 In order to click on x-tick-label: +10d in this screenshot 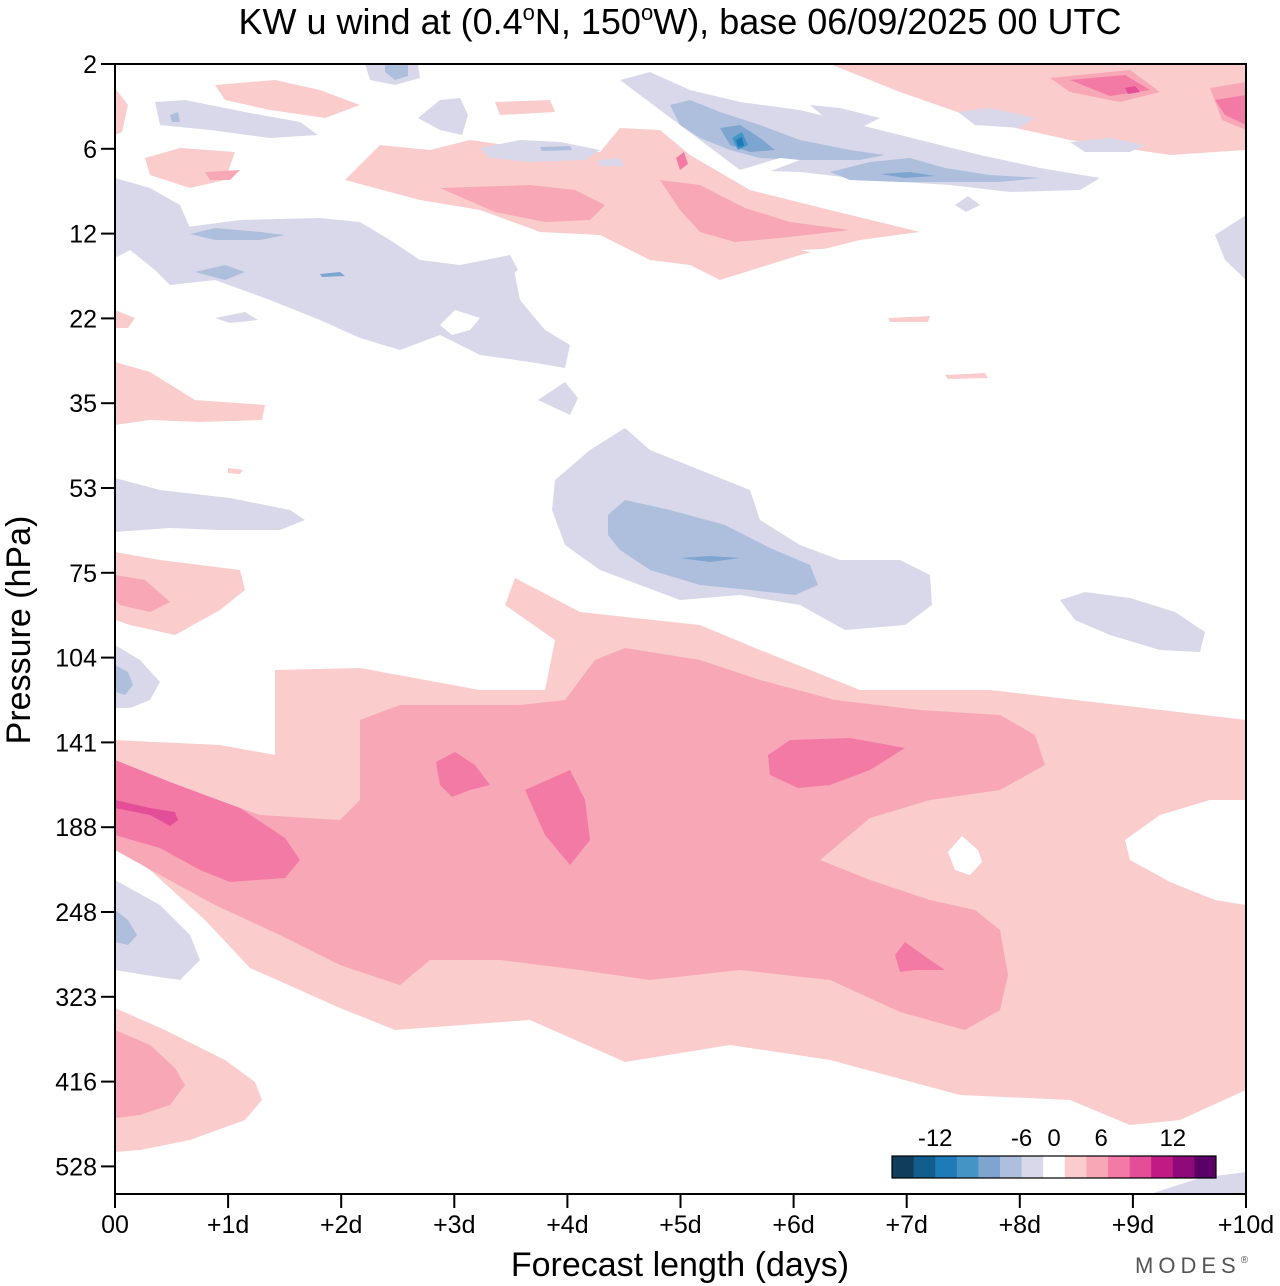, I will do `click(1246, 1225)`.